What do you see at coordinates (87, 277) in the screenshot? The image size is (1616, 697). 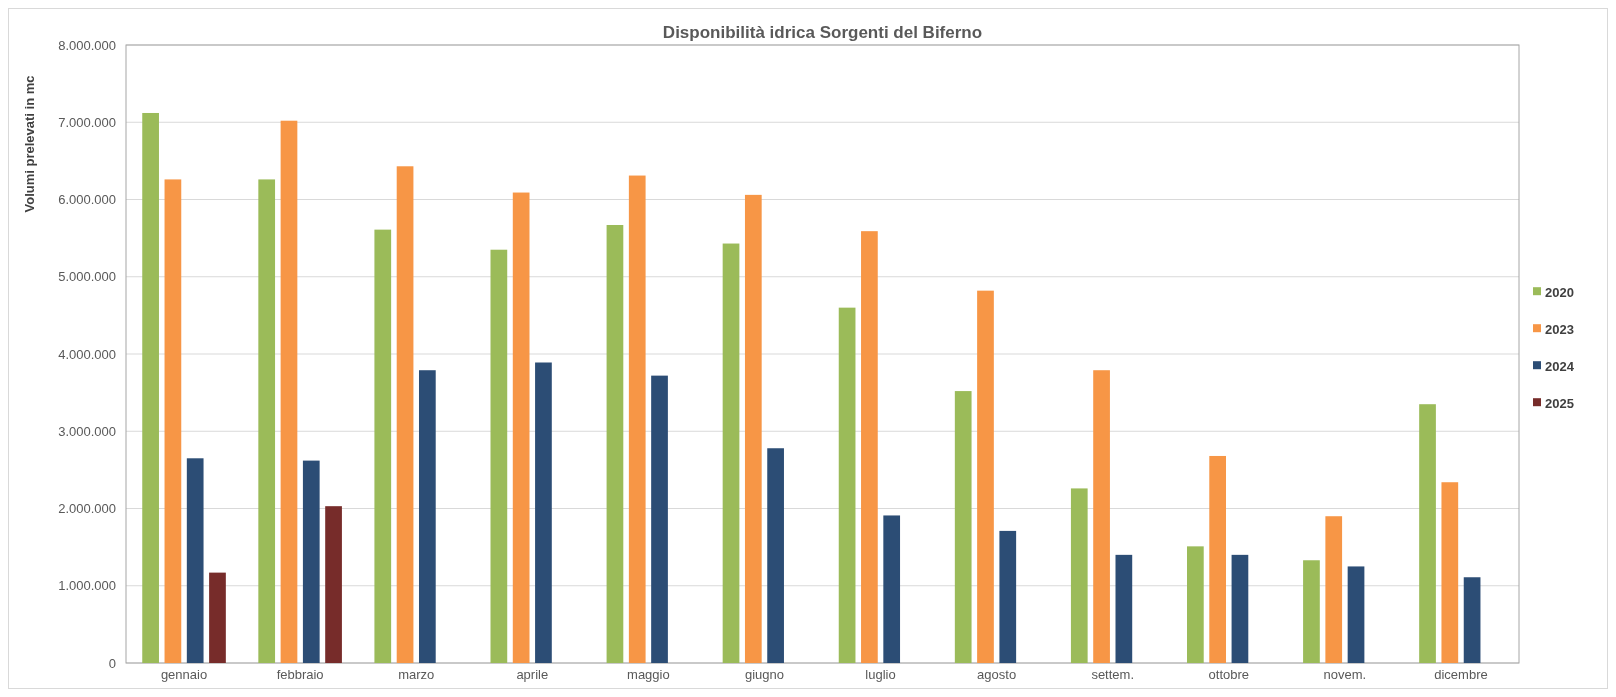 I see `y-tick-label: 5.000.000` at bounding box center [87, 277].